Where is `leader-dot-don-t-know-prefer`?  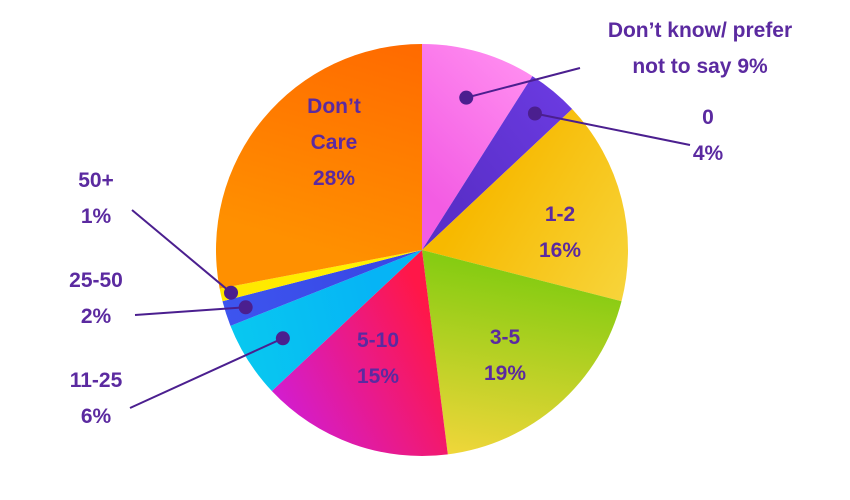
leader-dot-don-t-know-prefer is located at coordinates (466, 97).